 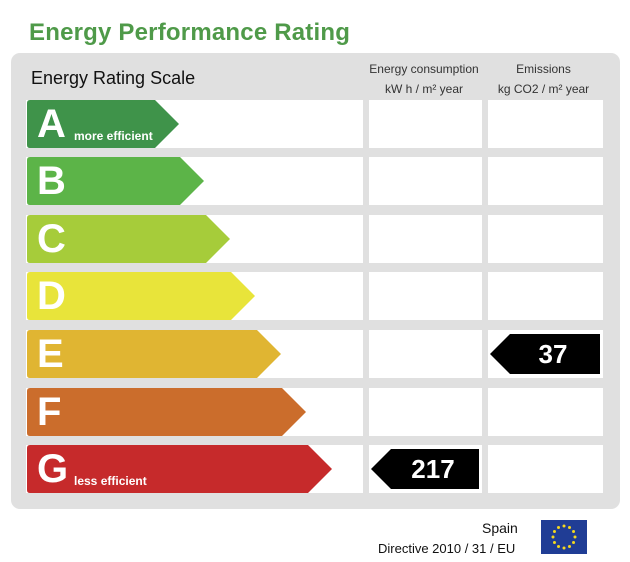 What do you see at coordinates (110, 481) in the screenshot?
I see `rating-note: less efficient` at bounding box center [110, 481].